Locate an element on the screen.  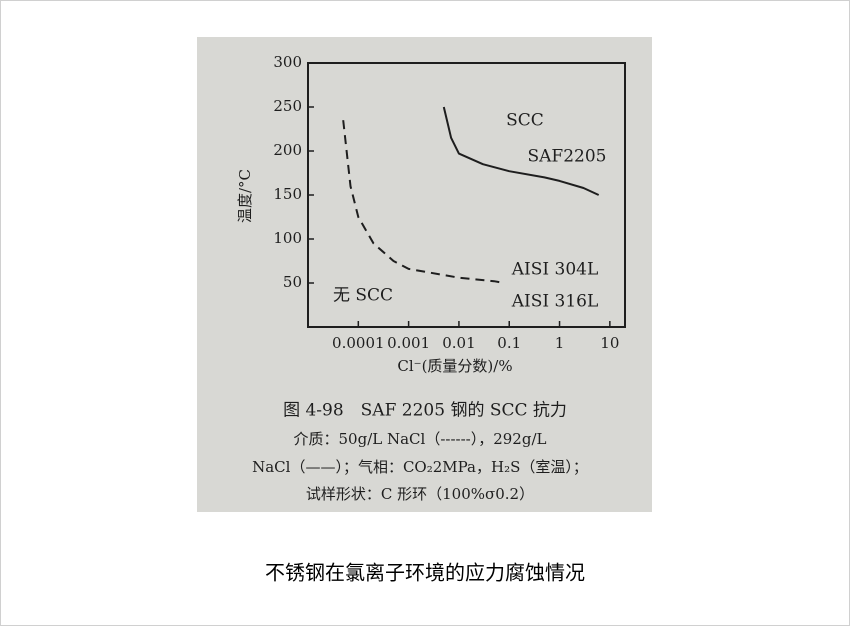
annotation: 无 SCC is located at coordinates (363, 296).